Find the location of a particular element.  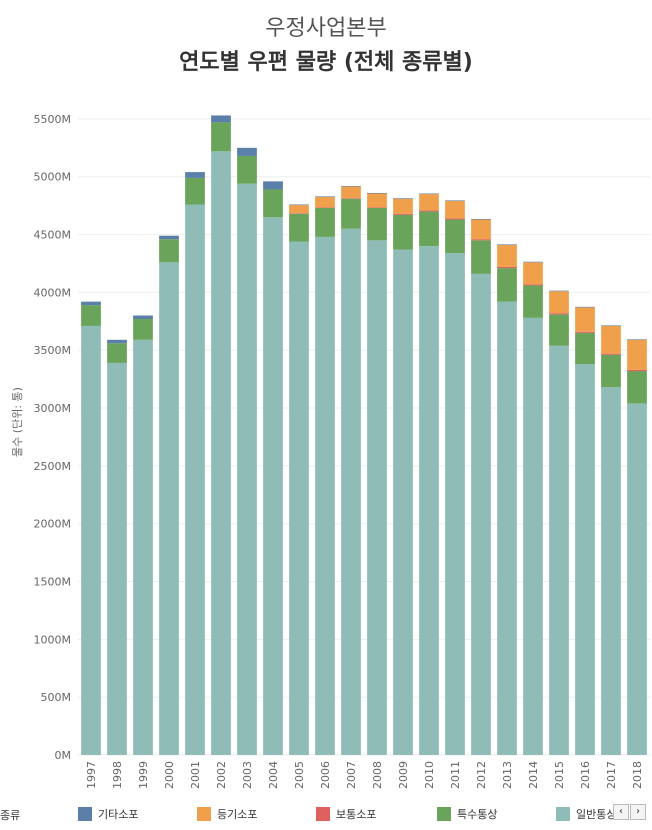

bar-segment-2016-일반통상 is located at coordinates (585, 559).